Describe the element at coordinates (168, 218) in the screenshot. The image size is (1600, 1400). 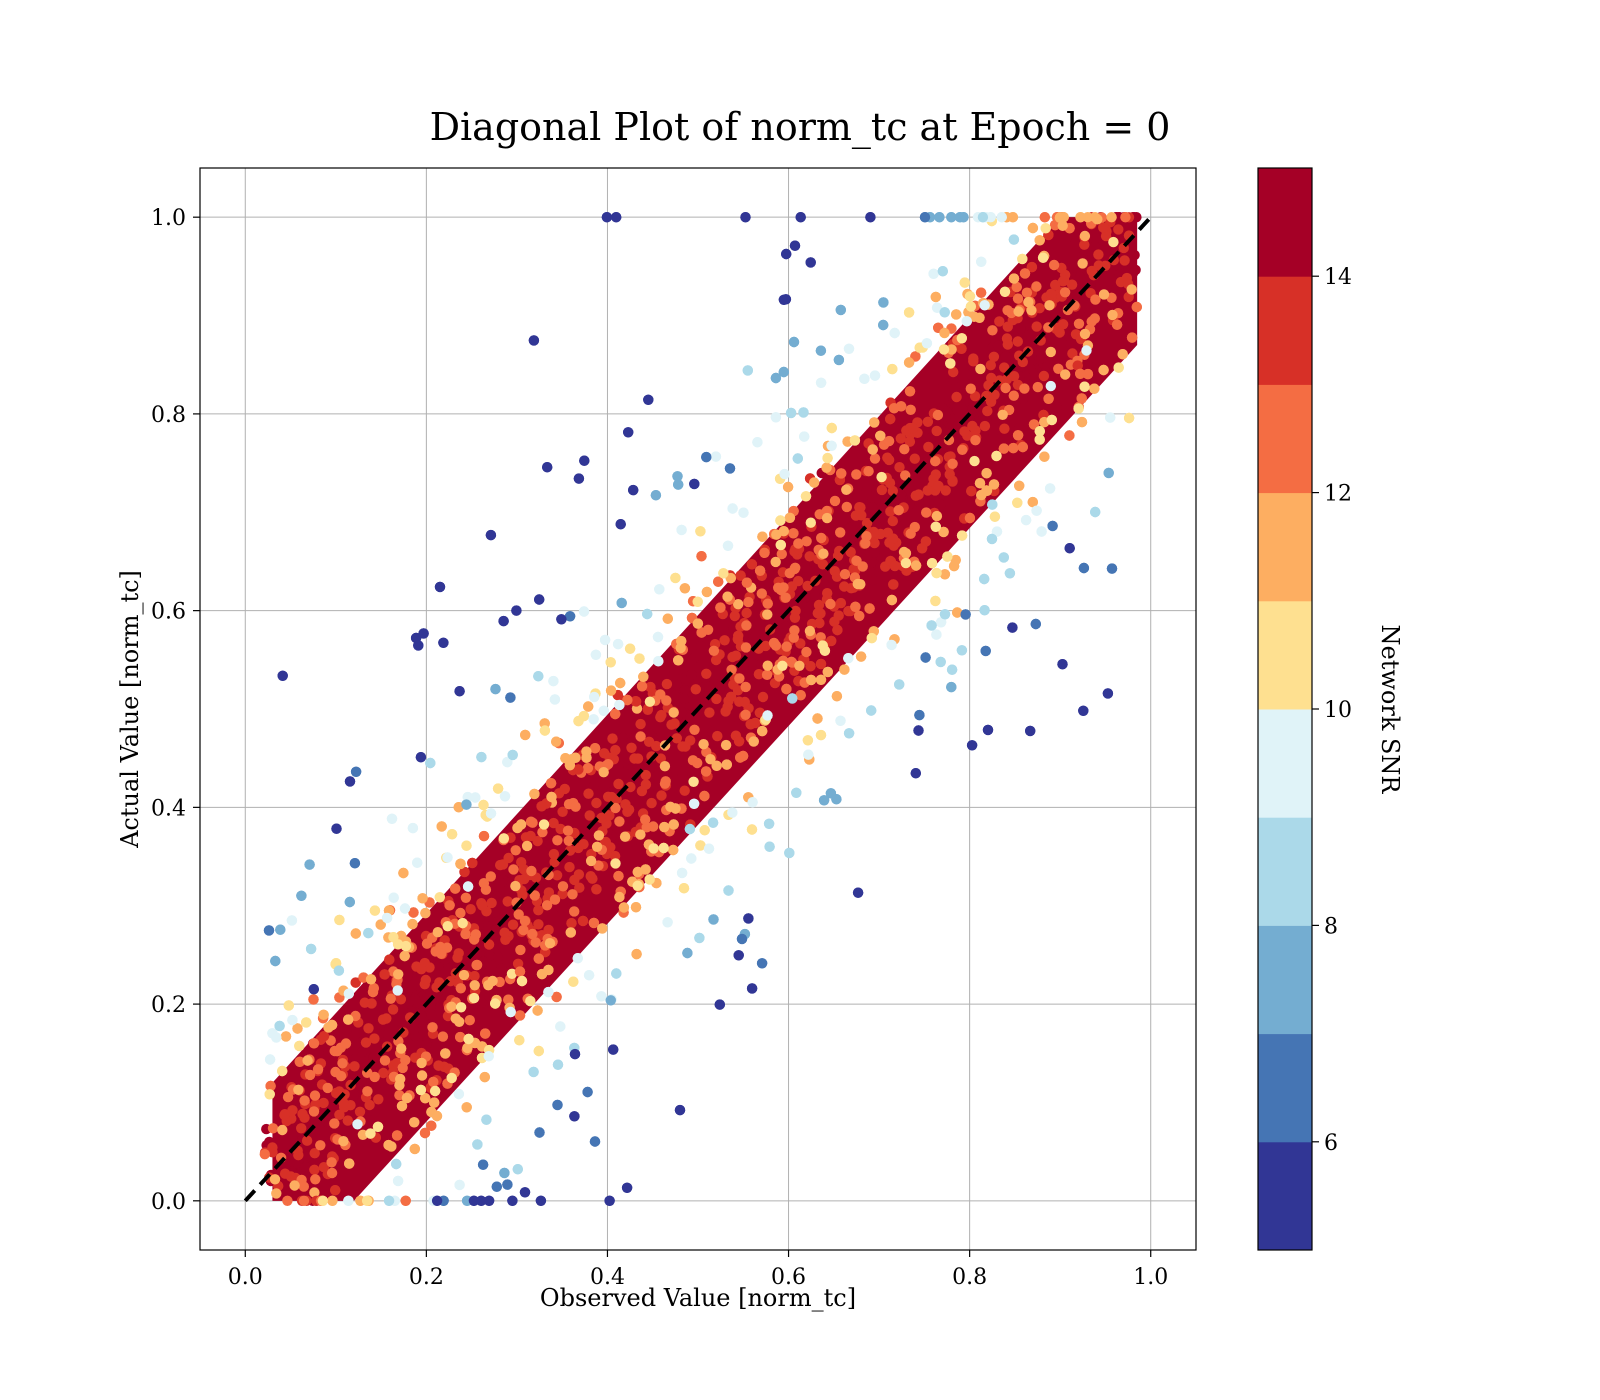
I see `y-tick-label: 1.0` at that location.